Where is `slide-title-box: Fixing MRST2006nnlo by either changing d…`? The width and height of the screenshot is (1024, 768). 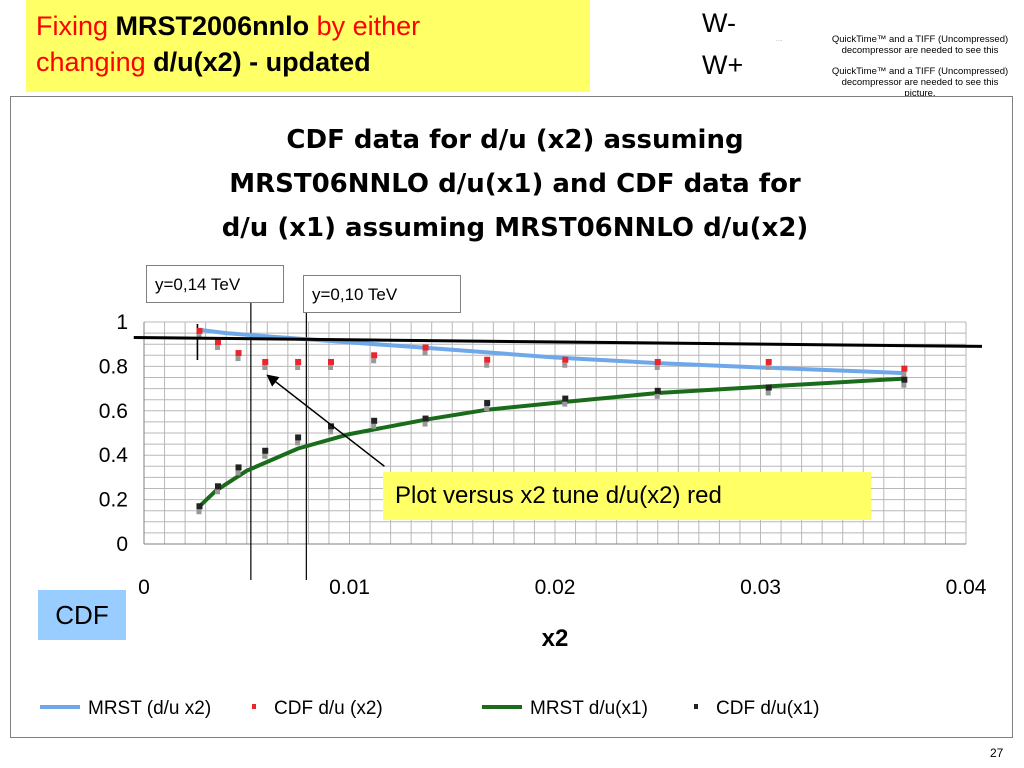 slide-title-box: Fixing MRST2006nnlo by either changing d… is located at coordinates (308, 46).